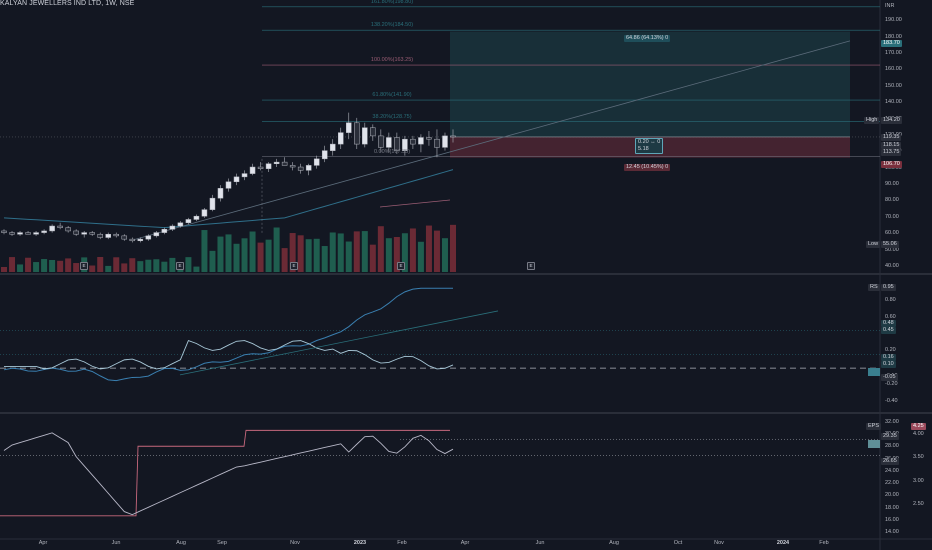  What do you see at coordinates (67, 3) in the screenshot?
I see `symbol-title: KALYAN JEWELLERS IND LTD, 1W, NSE` at bounding box center [67, 3].